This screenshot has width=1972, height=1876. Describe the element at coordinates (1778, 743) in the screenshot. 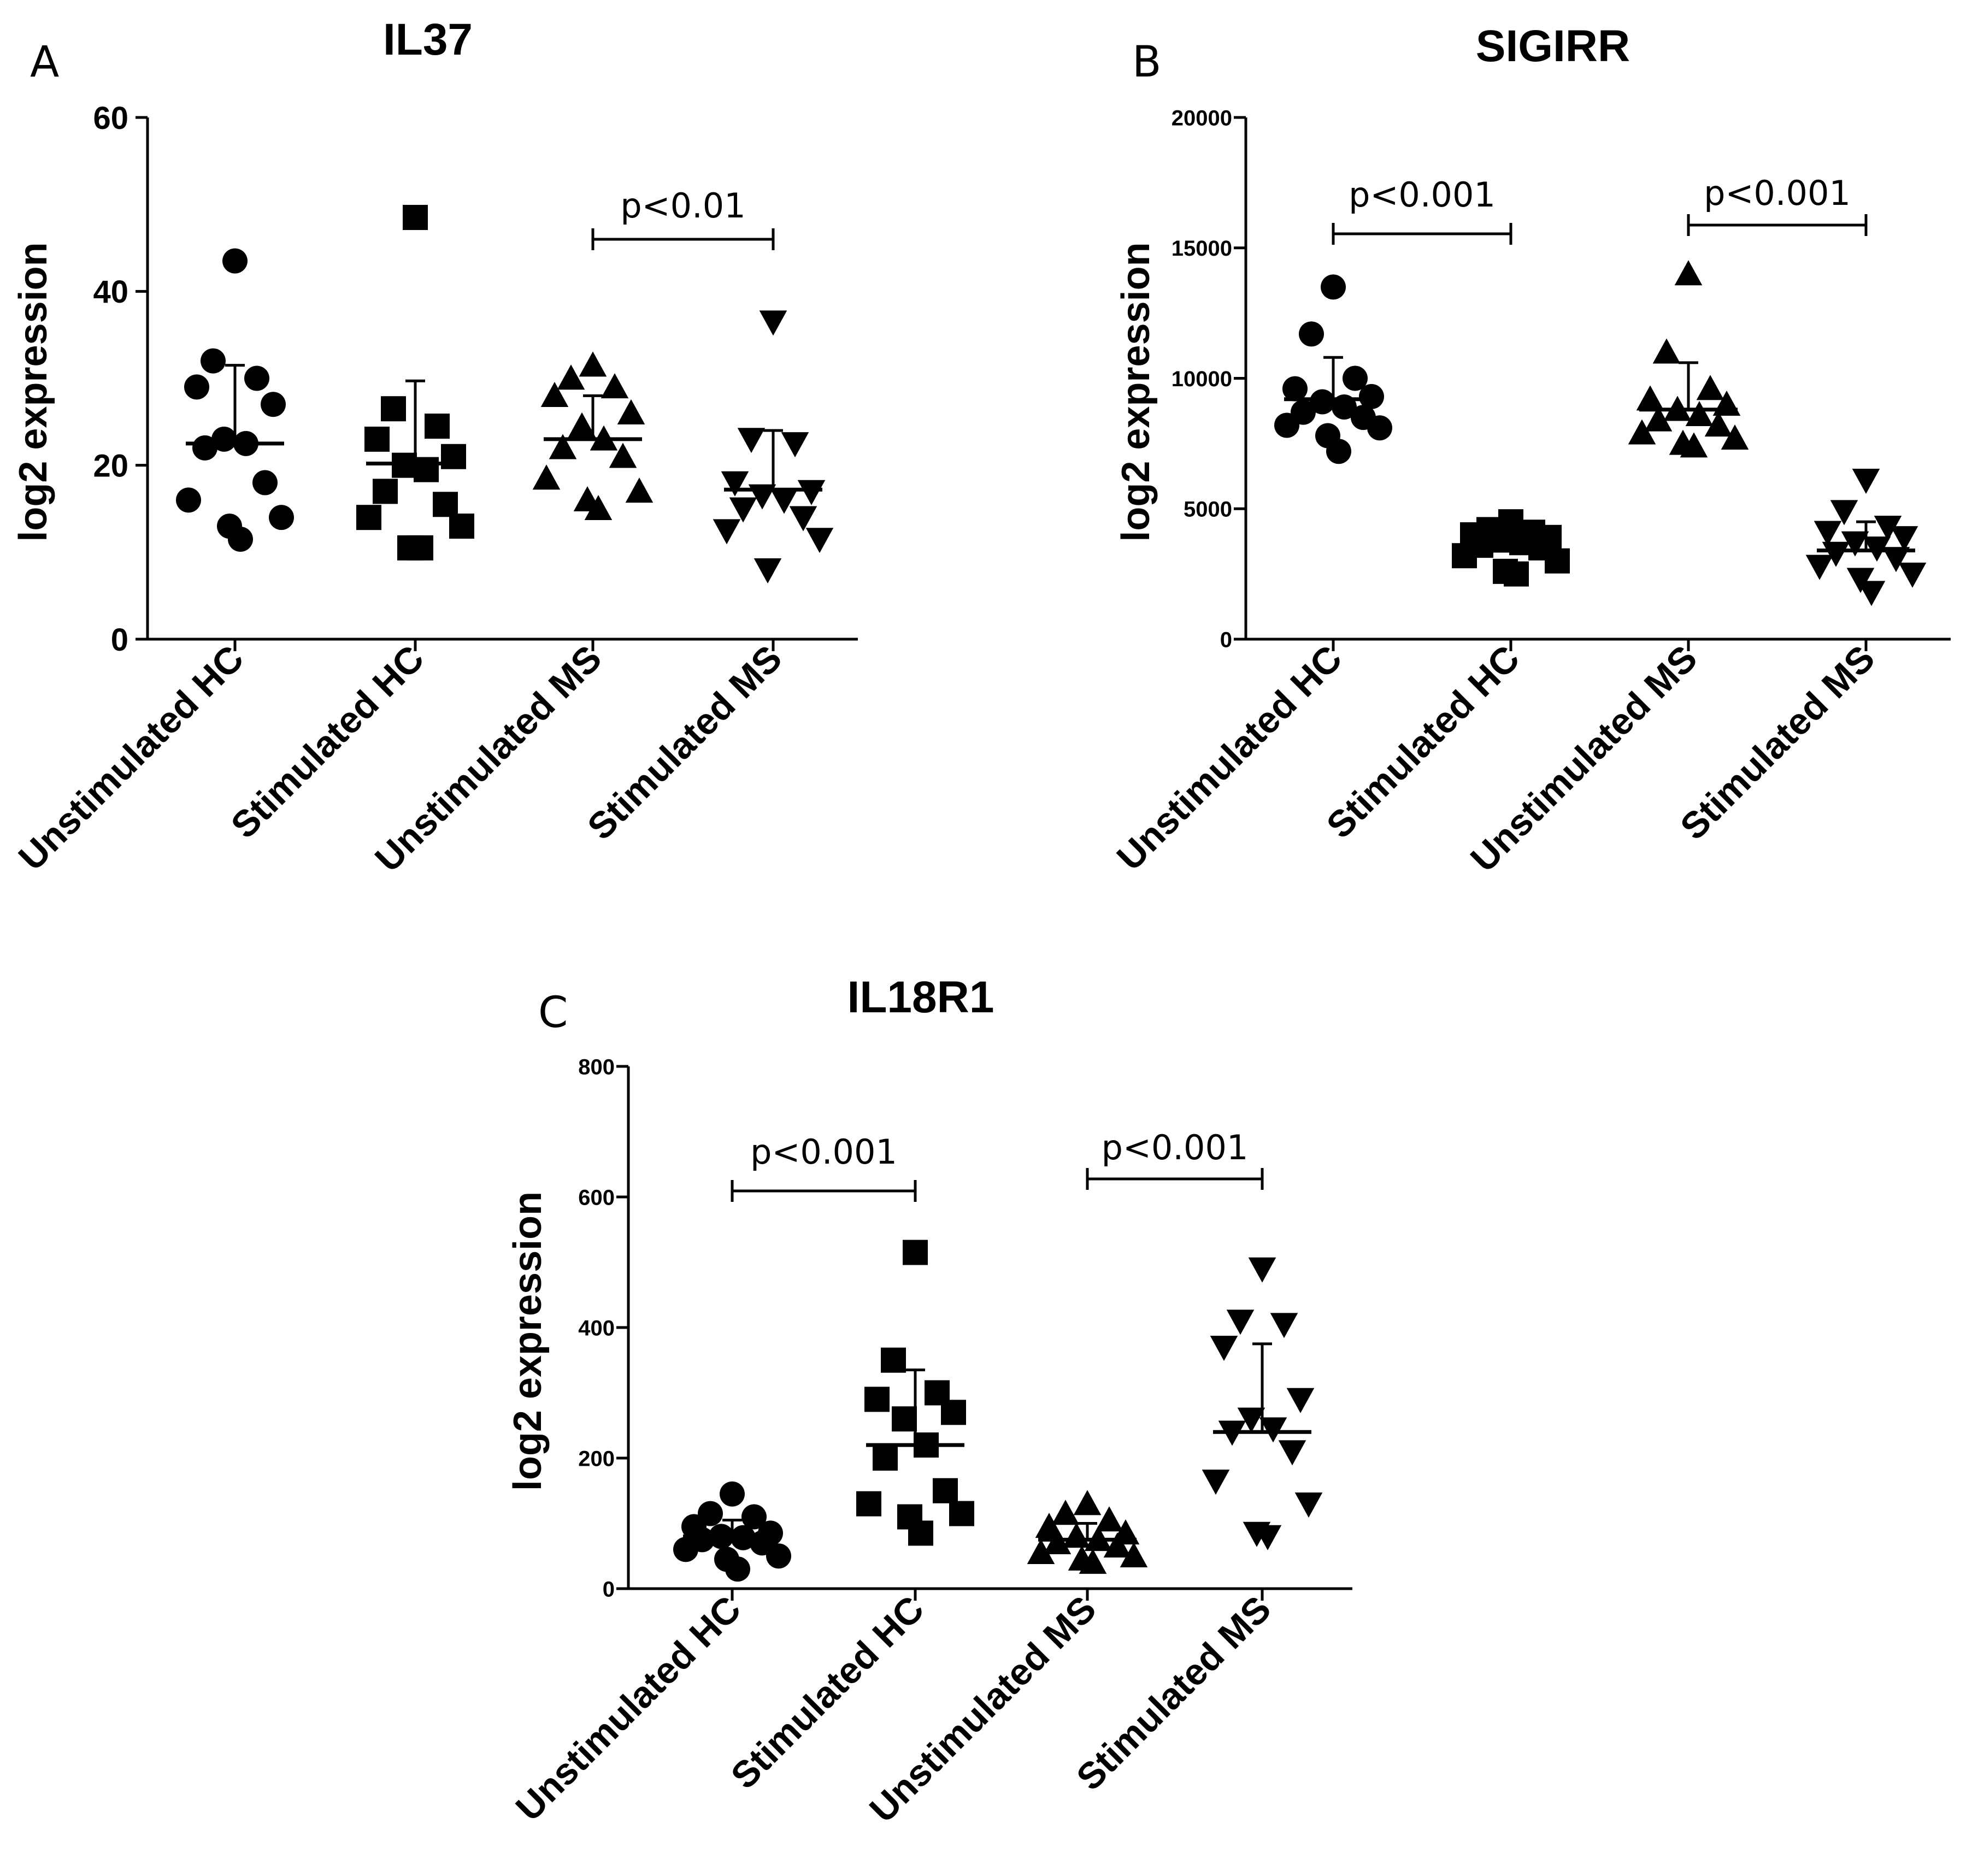

I see `x-tick-label: Stimulated MS` at that location.